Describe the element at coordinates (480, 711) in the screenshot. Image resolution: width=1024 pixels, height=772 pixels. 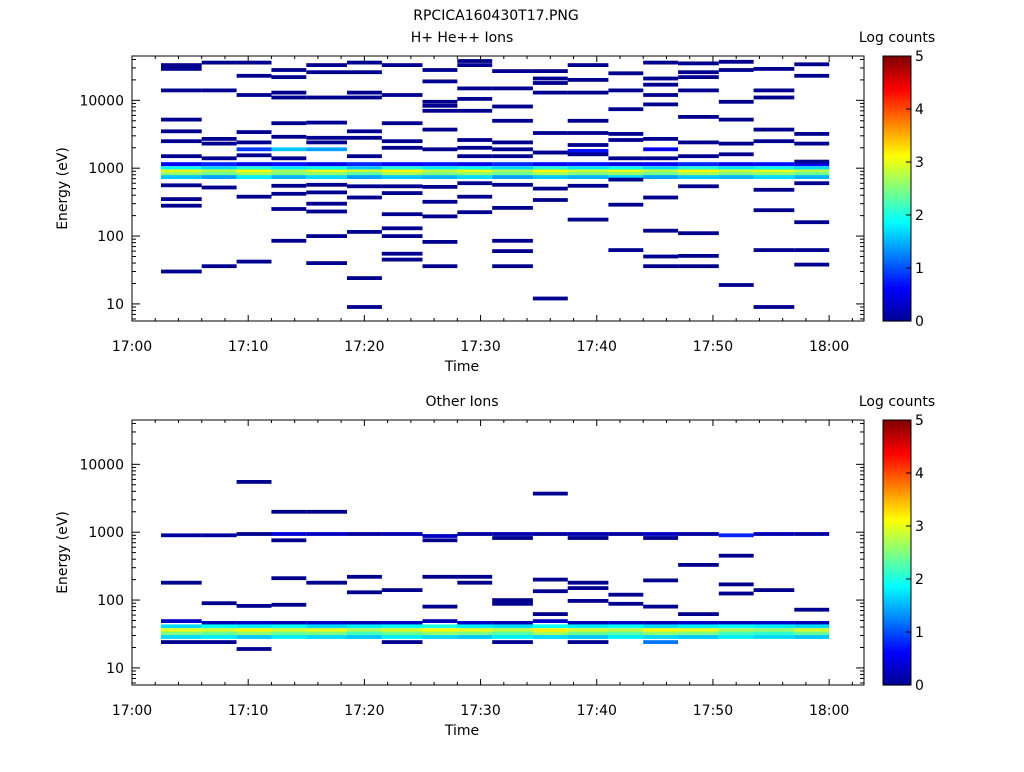
I see `x-tick-label: 17:30` at that location.